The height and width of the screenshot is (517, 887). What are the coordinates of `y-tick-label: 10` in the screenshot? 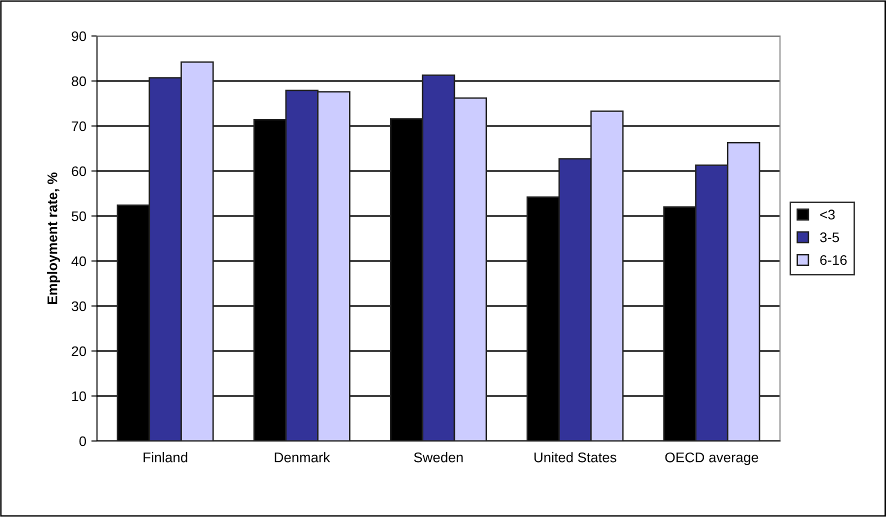 It's located at (79, 396).